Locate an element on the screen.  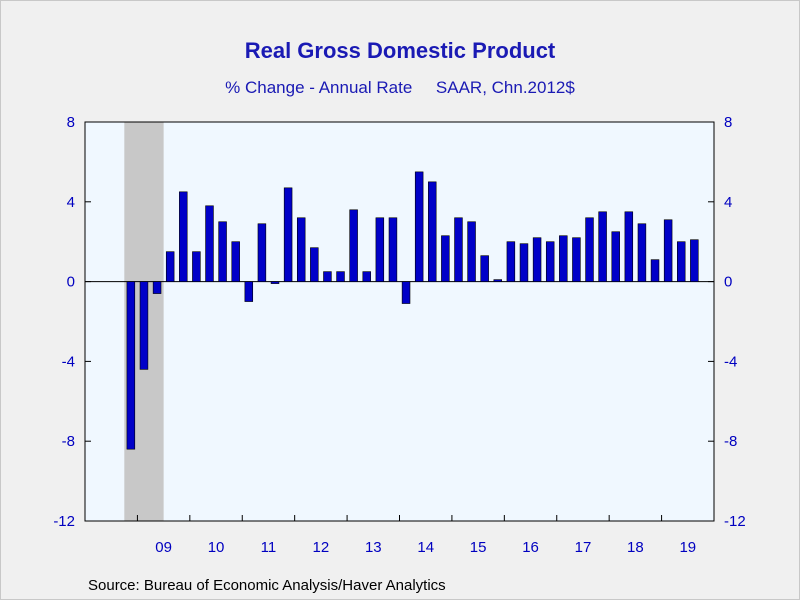
bar-2018Q4 is located at coordinates (655, 270).